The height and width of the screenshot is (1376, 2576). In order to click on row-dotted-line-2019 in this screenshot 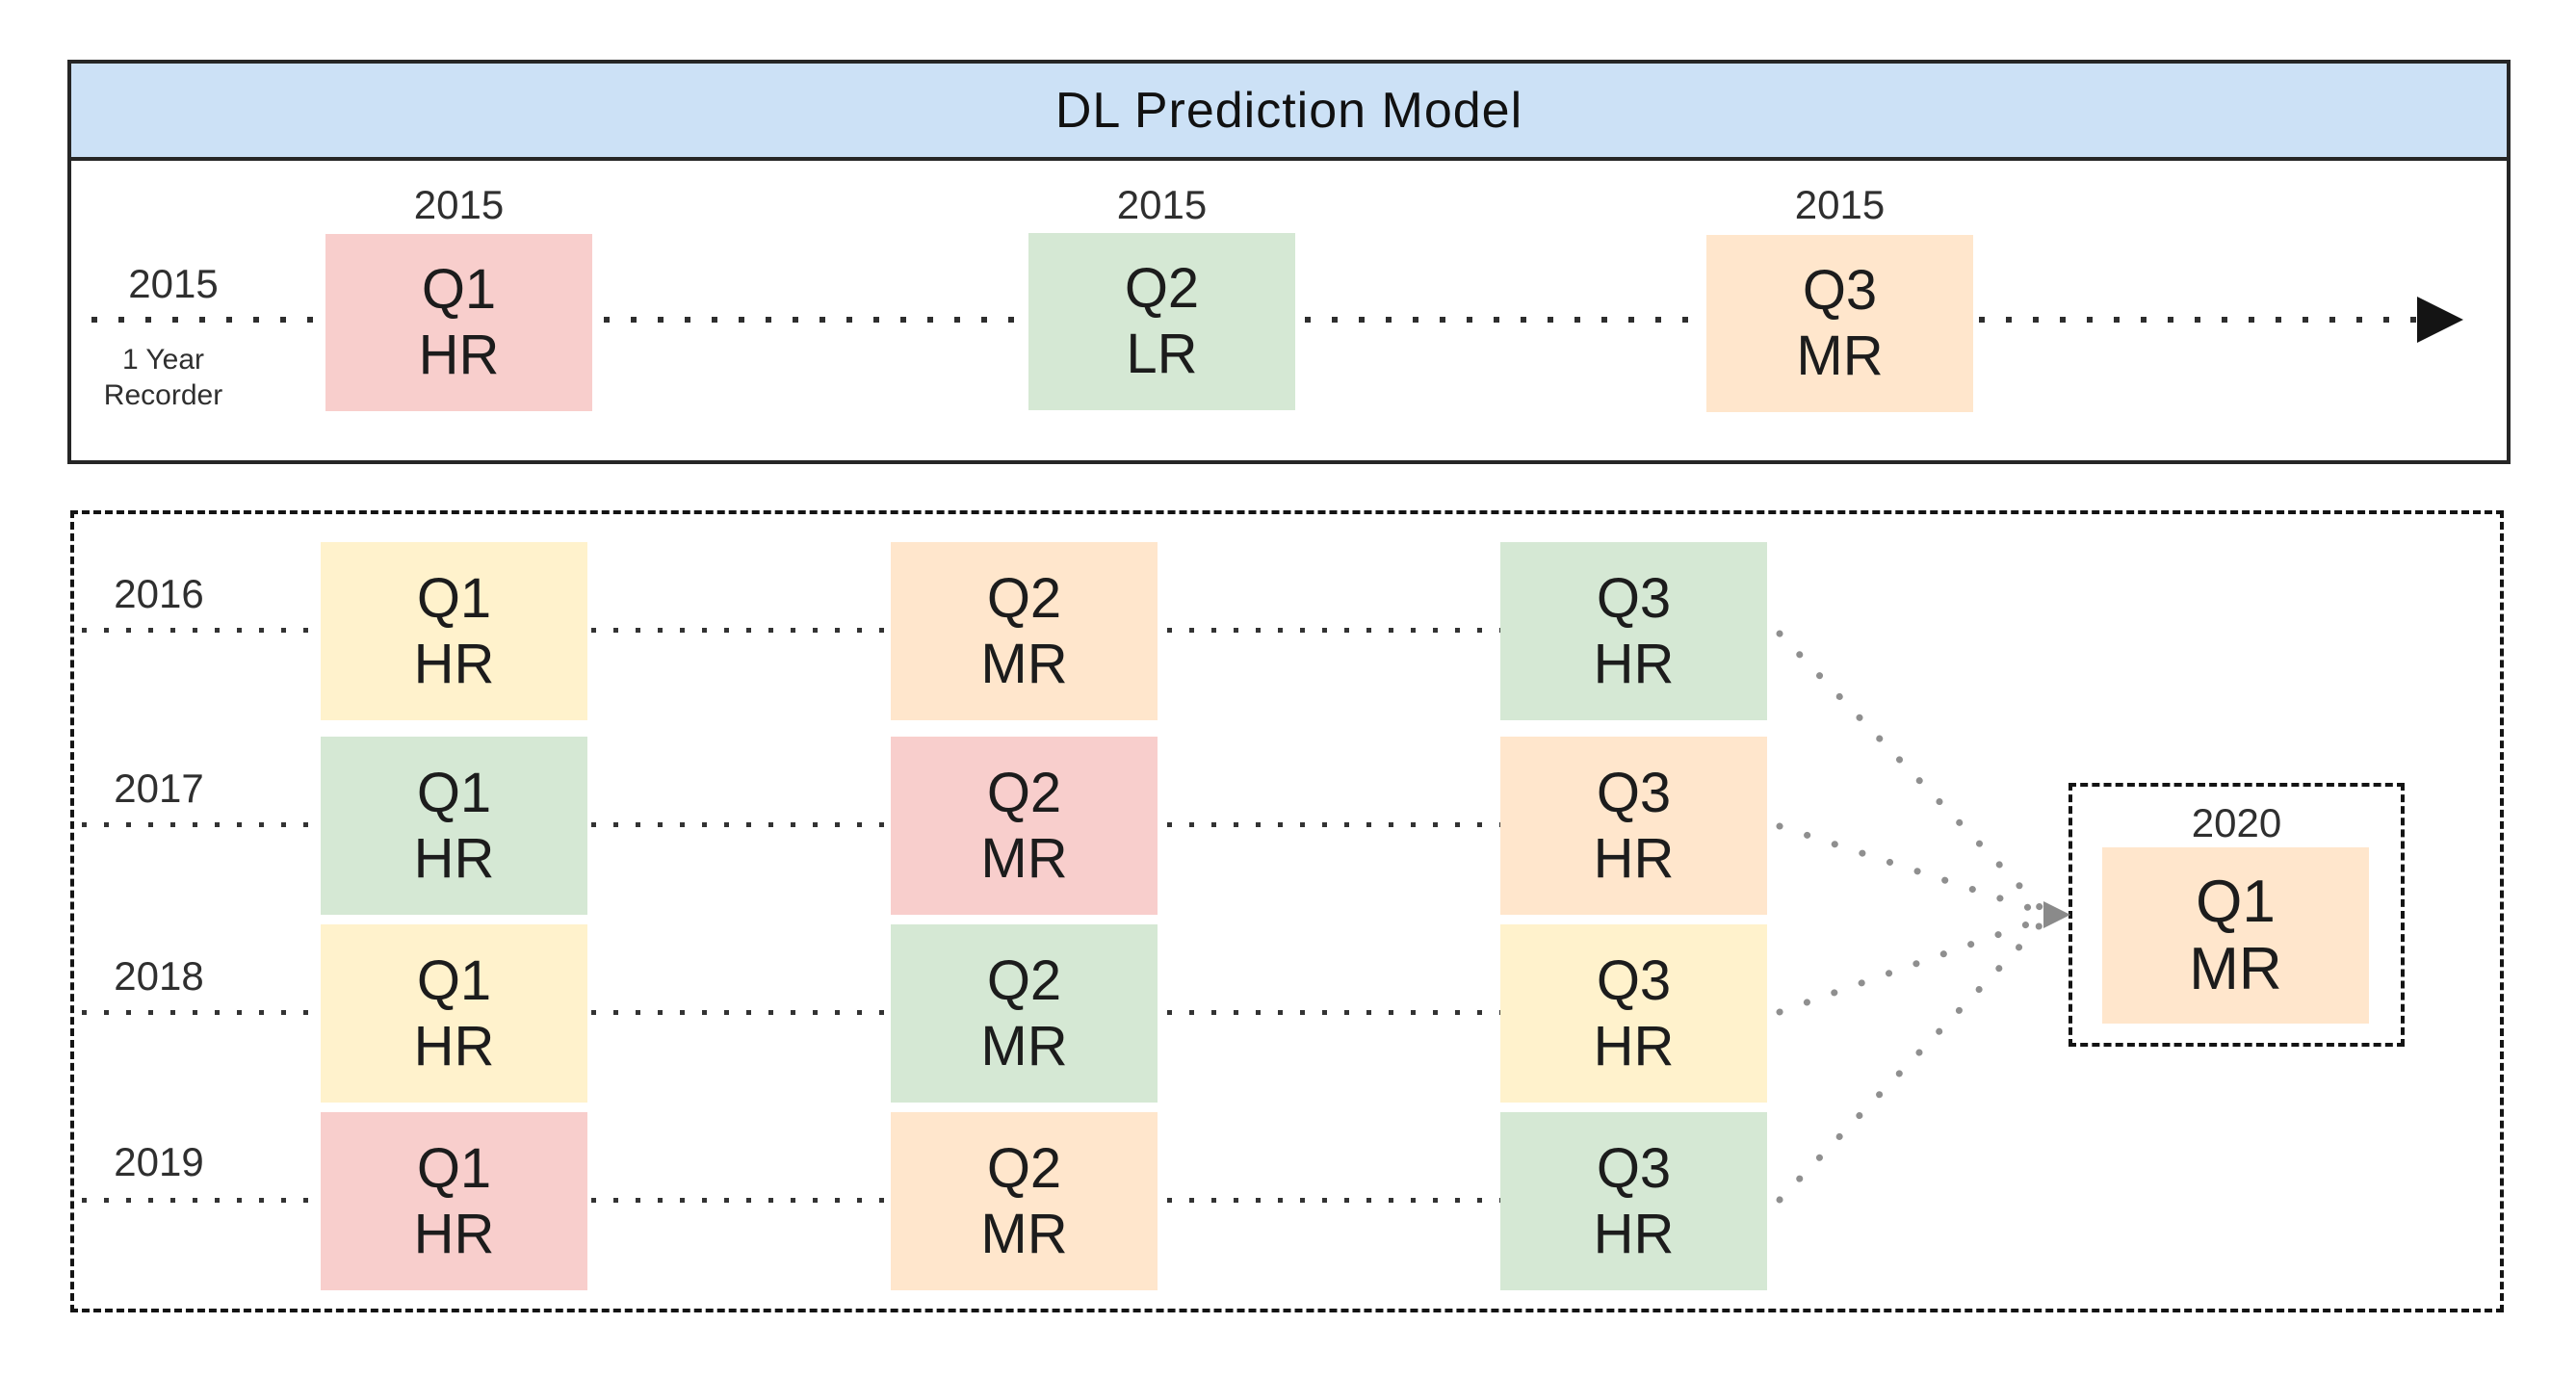, I will do `click(791, 1200)`.